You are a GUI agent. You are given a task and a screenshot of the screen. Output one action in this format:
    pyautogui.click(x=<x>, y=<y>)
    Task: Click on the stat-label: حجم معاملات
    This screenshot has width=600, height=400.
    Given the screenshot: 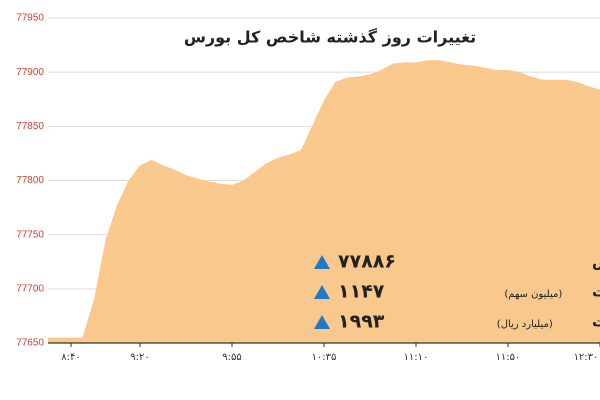 What is the action you would take?
    pyautogui.click(x=596, y=292)
    